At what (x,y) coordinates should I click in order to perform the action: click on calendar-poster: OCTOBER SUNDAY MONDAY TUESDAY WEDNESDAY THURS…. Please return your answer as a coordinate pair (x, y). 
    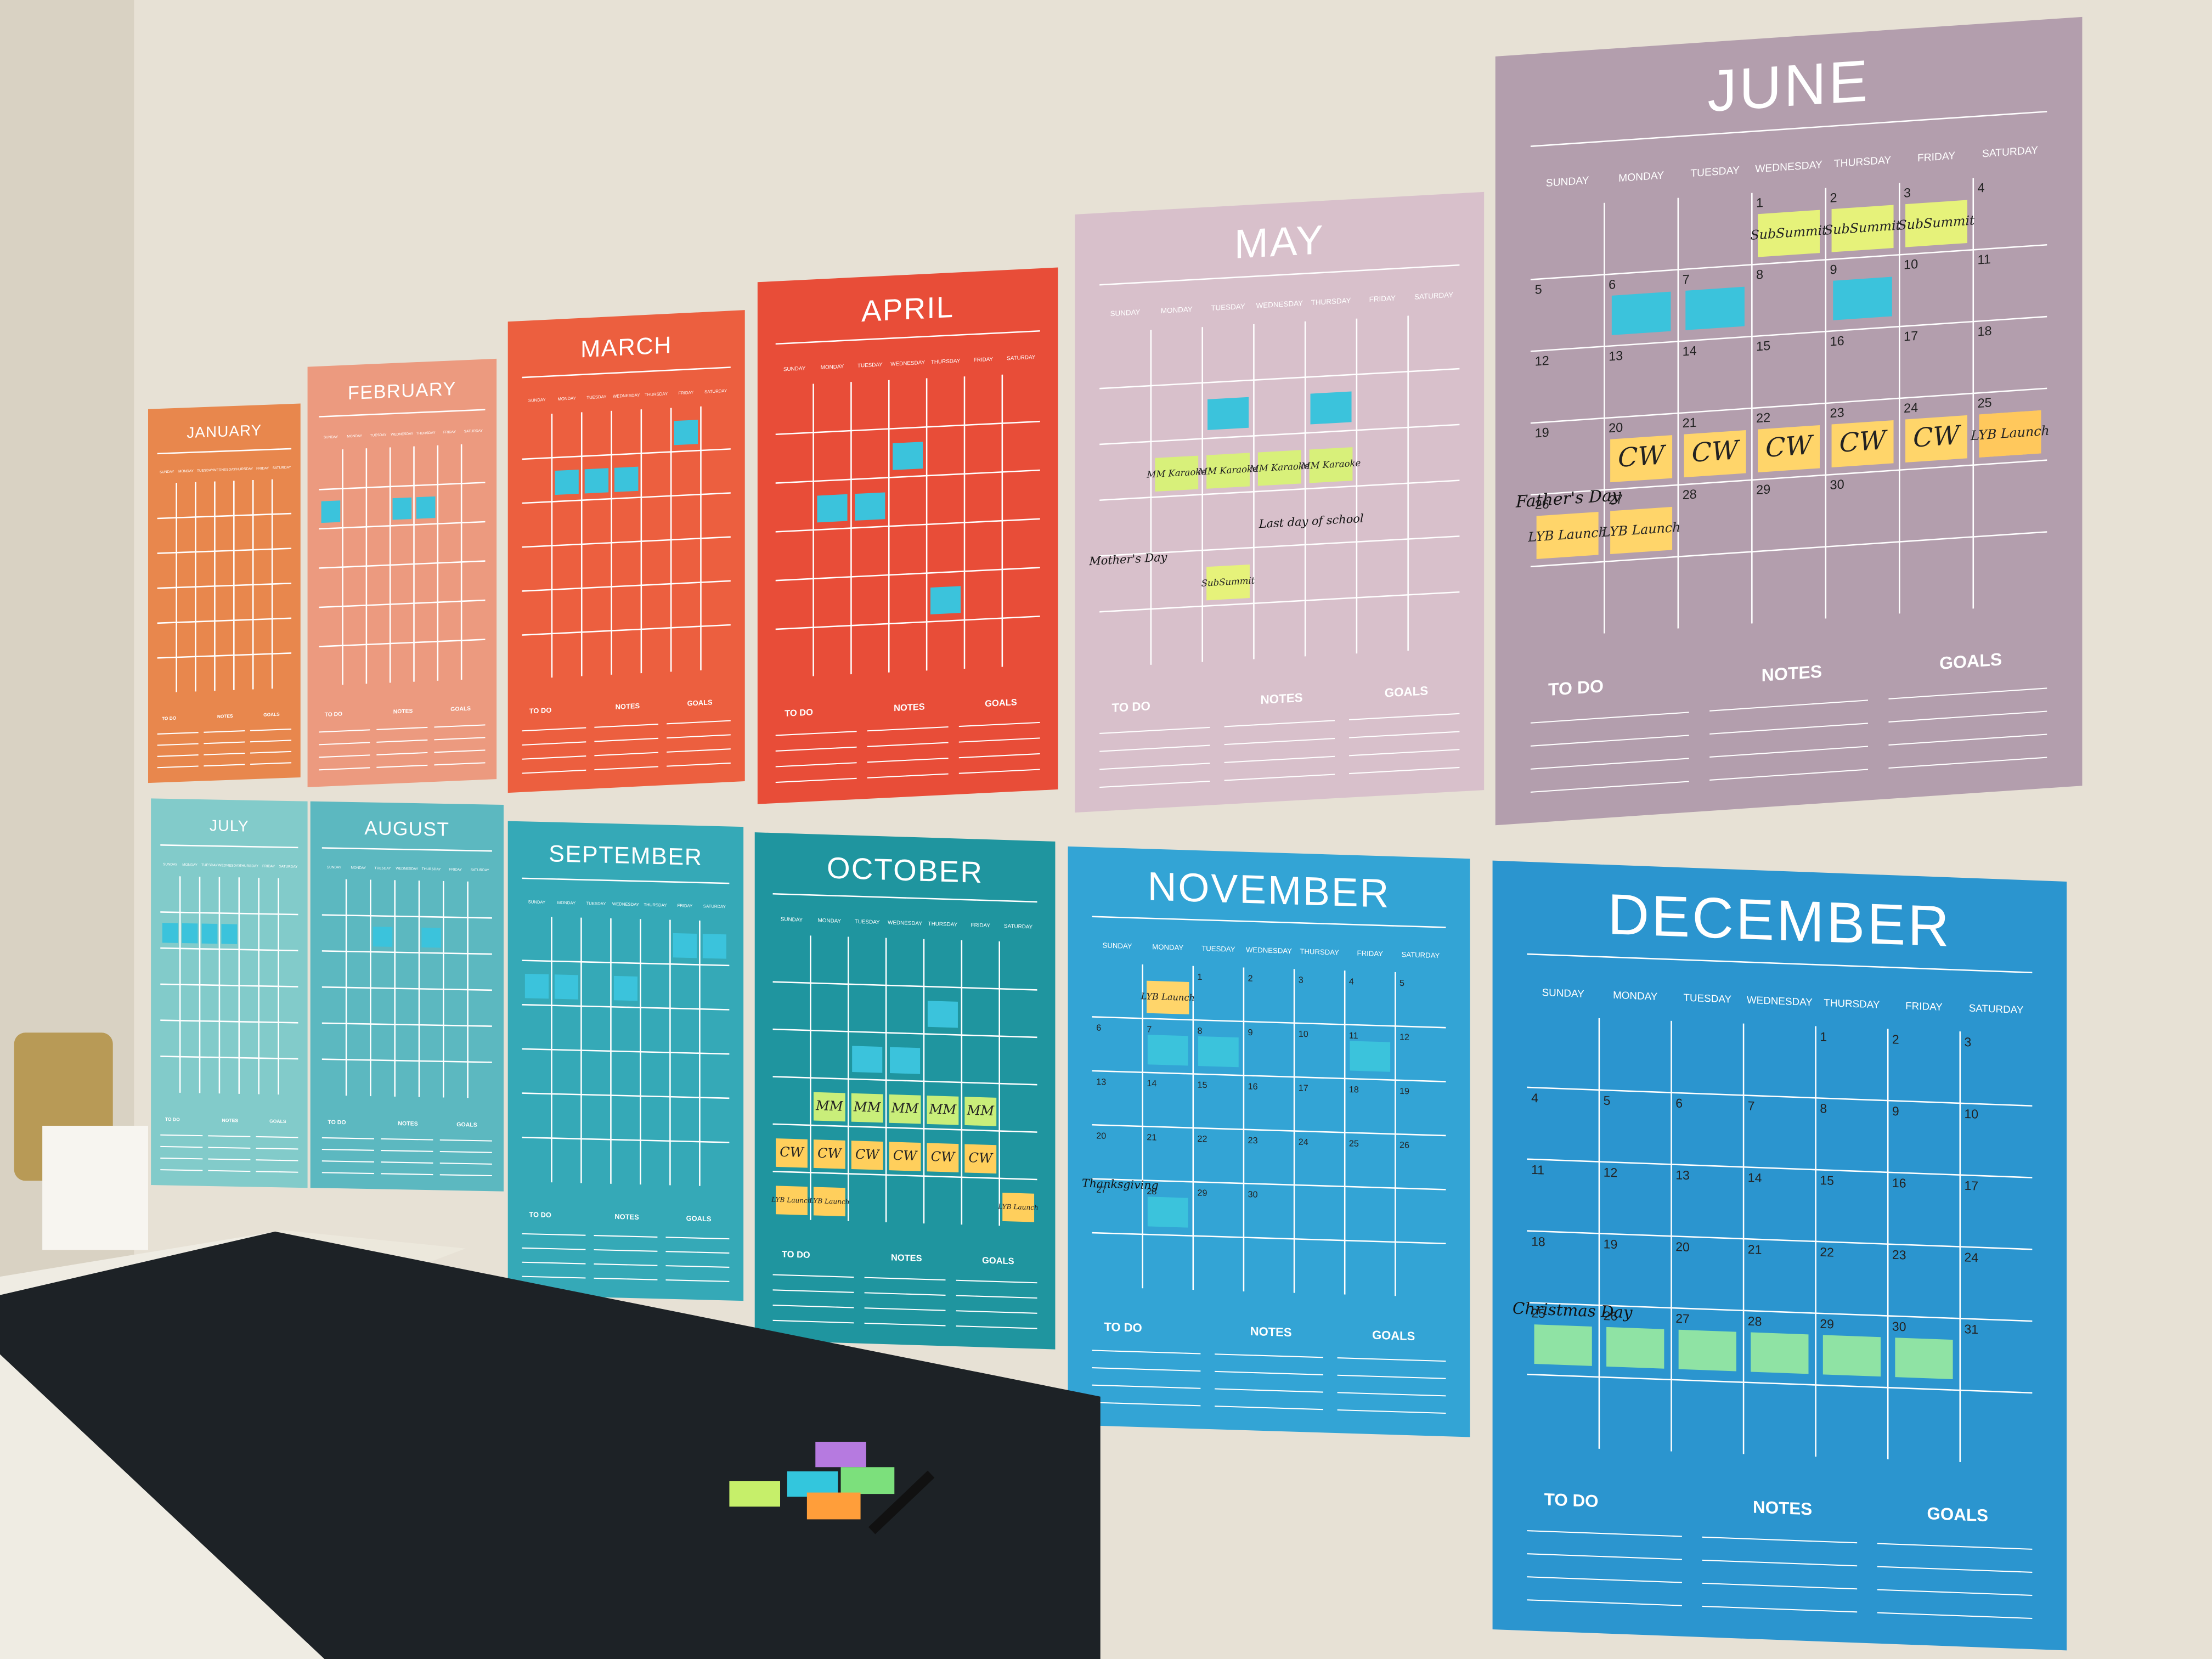
    Looking at the image, I should click on (905, 1091).